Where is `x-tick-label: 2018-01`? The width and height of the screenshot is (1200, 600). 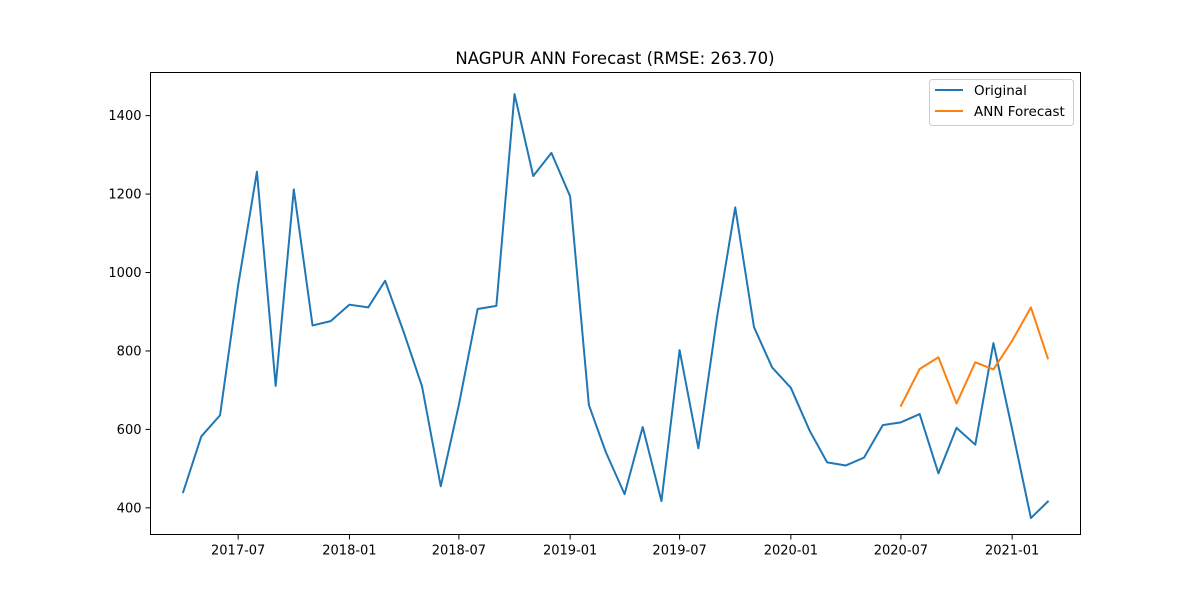 x-tick-label: 2018-01 is located at coordinates (349, 551).